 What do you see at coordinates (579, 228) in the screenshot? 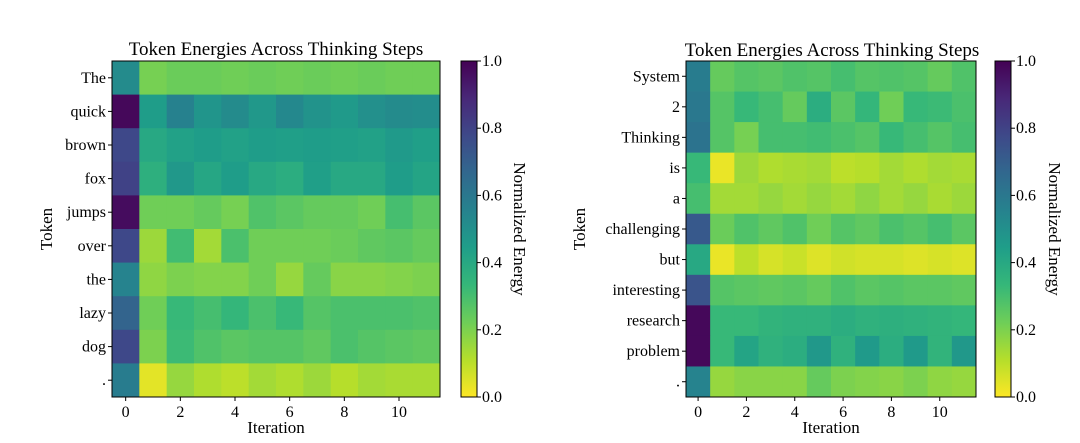
I see `y-axis-label-right: Token` at bounding box center [579, 228].